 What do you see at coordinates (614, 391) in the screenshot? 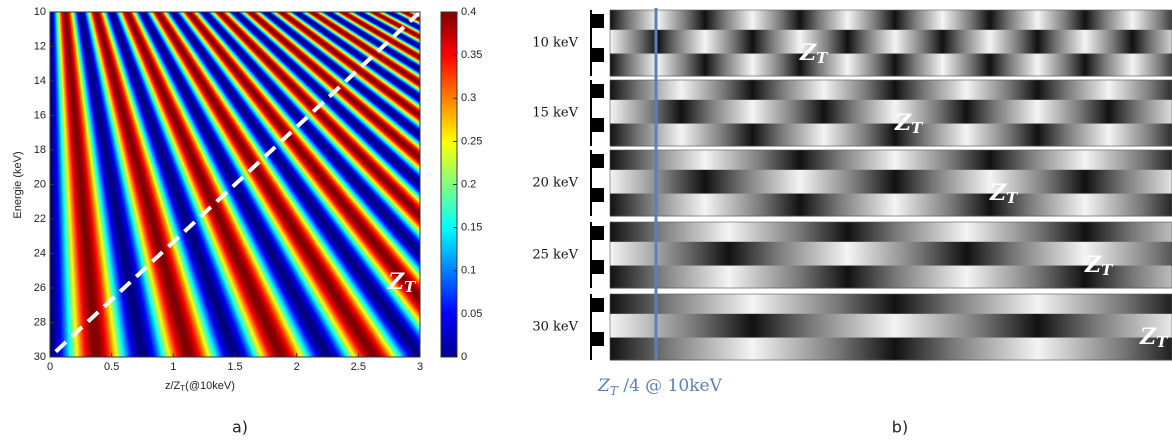
I see `marker-label-sub: T` at bounding box center [614, 391].